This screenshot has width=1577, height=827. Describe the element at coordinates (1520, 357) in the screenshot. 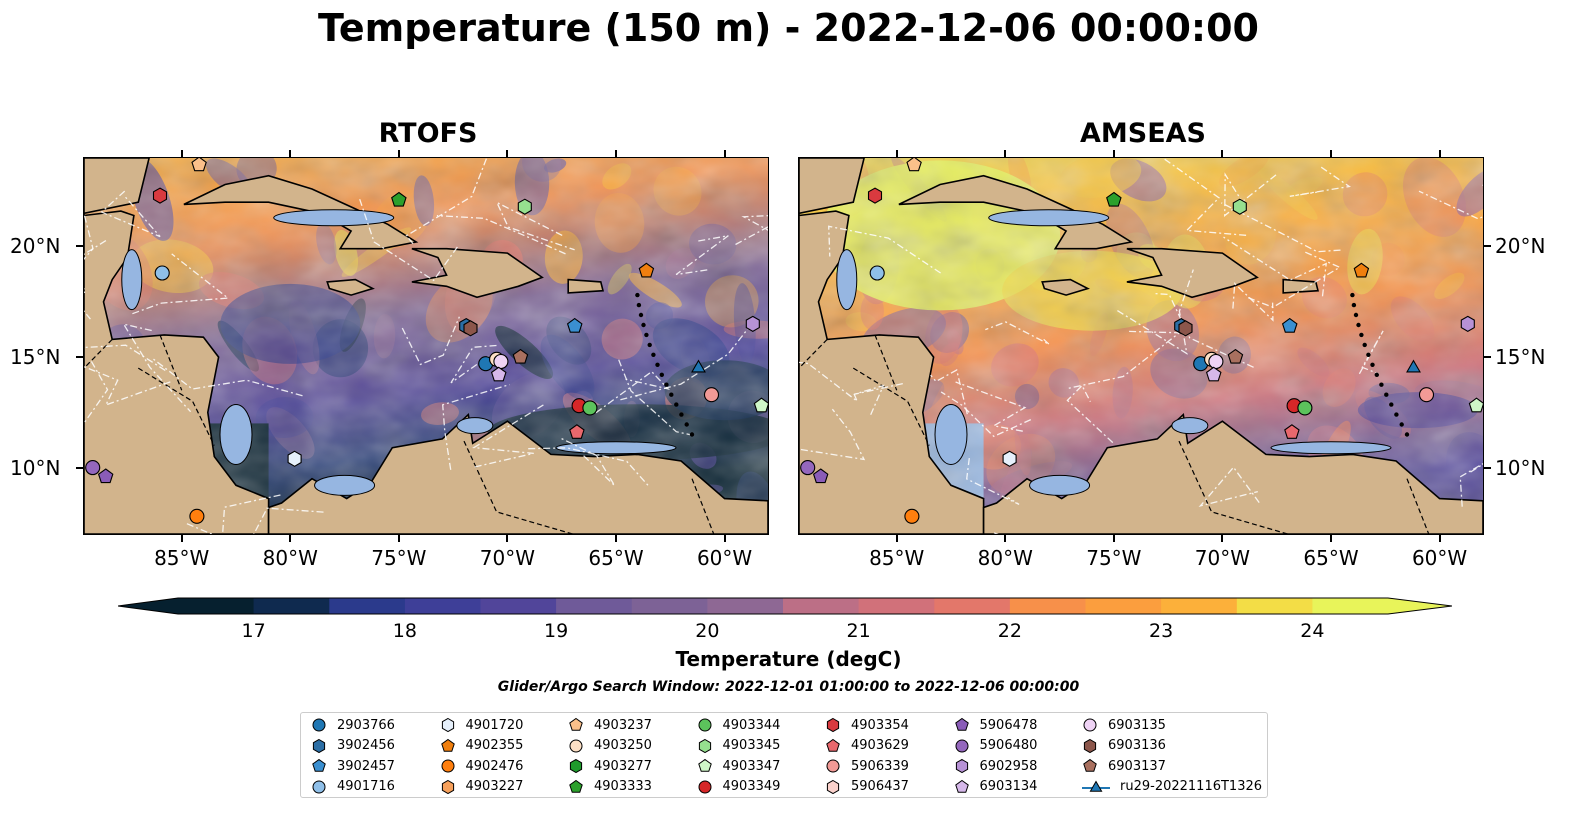

I see `y-tick-label-right: 15°N` at that location.